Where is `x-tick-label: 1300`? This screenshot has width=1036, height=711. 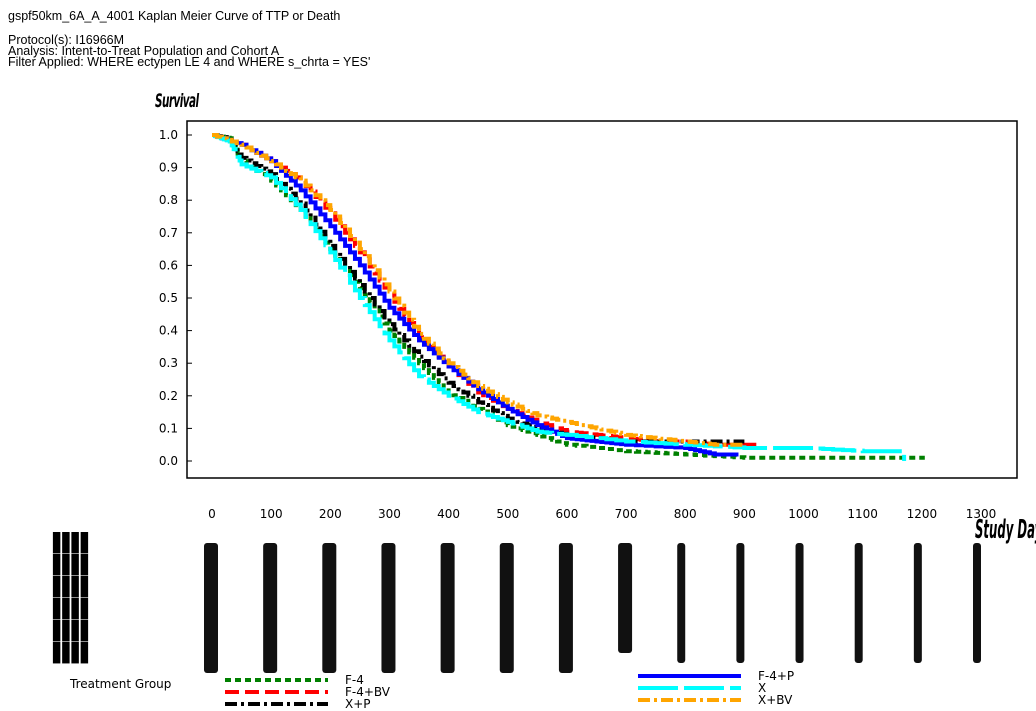
x-tick-label: 1300 is located at coordinates (981, 514).